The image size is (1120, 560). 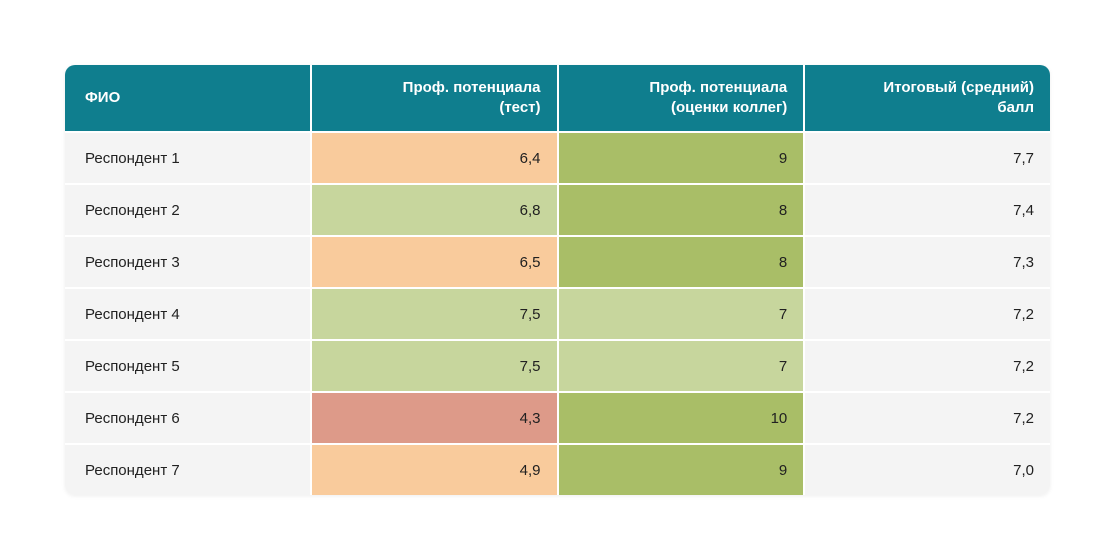 I want to click on average-score-cell: 7,0, so click(x=927, y=470).